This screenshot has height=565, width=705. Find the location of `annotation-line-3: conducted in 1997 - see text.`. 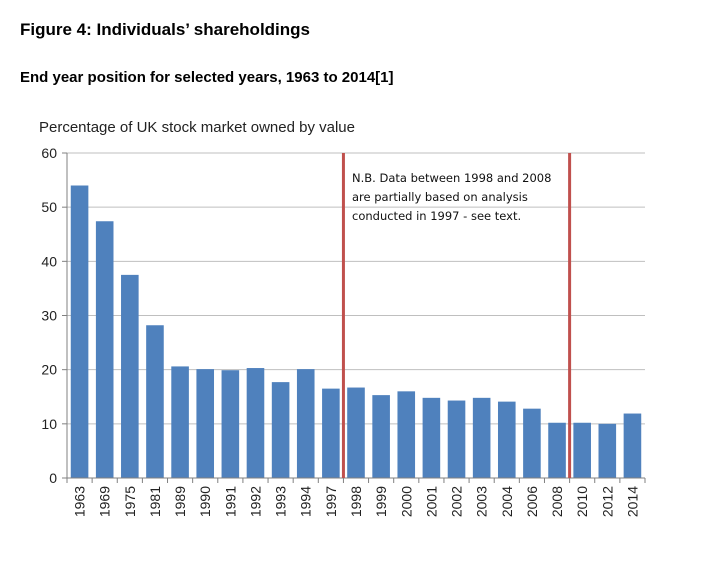

annotation-line-3: conducted in 1997 - see text. is located at coordinates (436, 216).